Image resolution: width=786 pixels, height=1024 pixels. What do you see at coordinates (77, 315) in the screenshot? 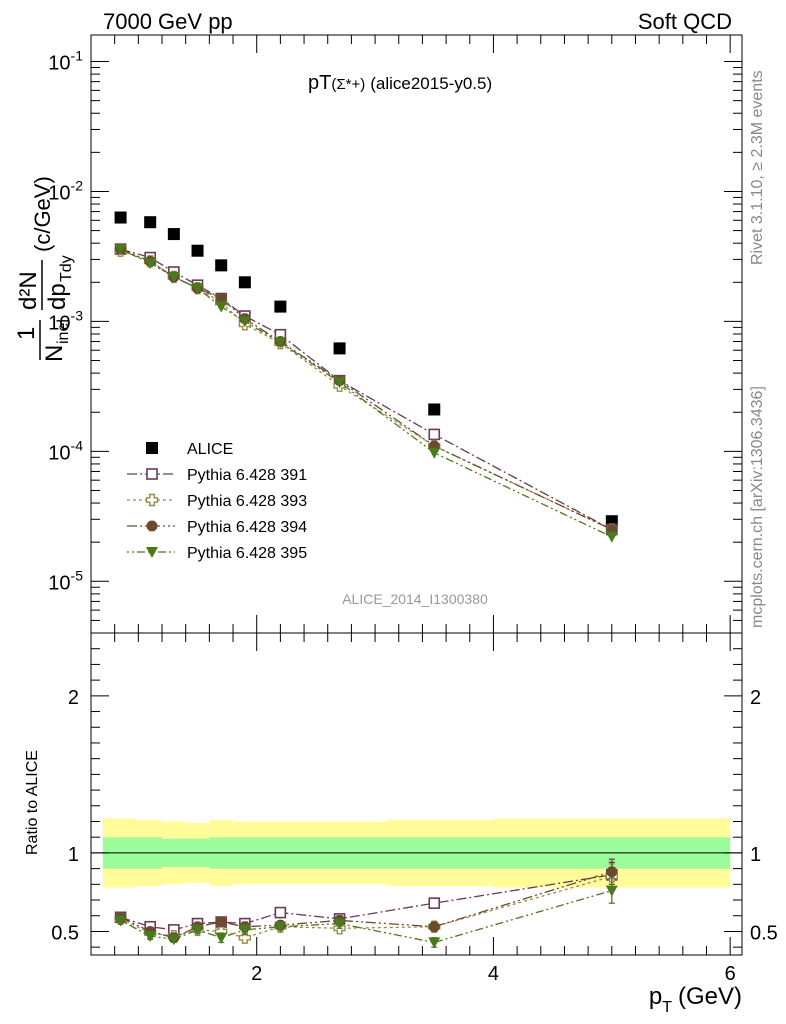
I see `y-tick-label-exponent: -3` at bounding box center [77, 315].